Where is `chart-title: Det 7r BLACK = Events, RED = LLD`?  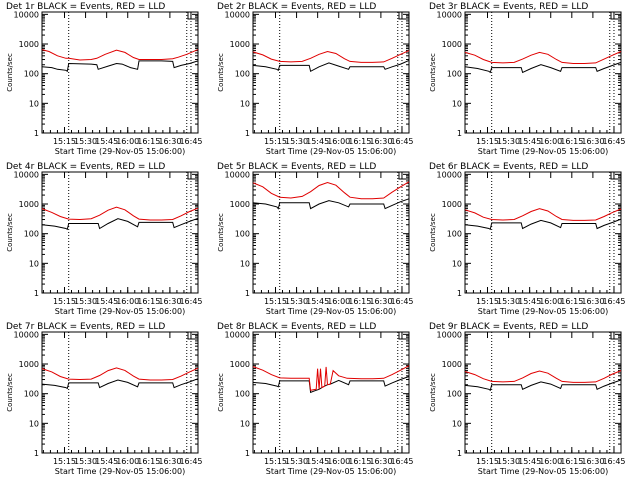
chart-title: Det 7r BLACK = Events, RED = LLD is located at coordinates (85, 327).